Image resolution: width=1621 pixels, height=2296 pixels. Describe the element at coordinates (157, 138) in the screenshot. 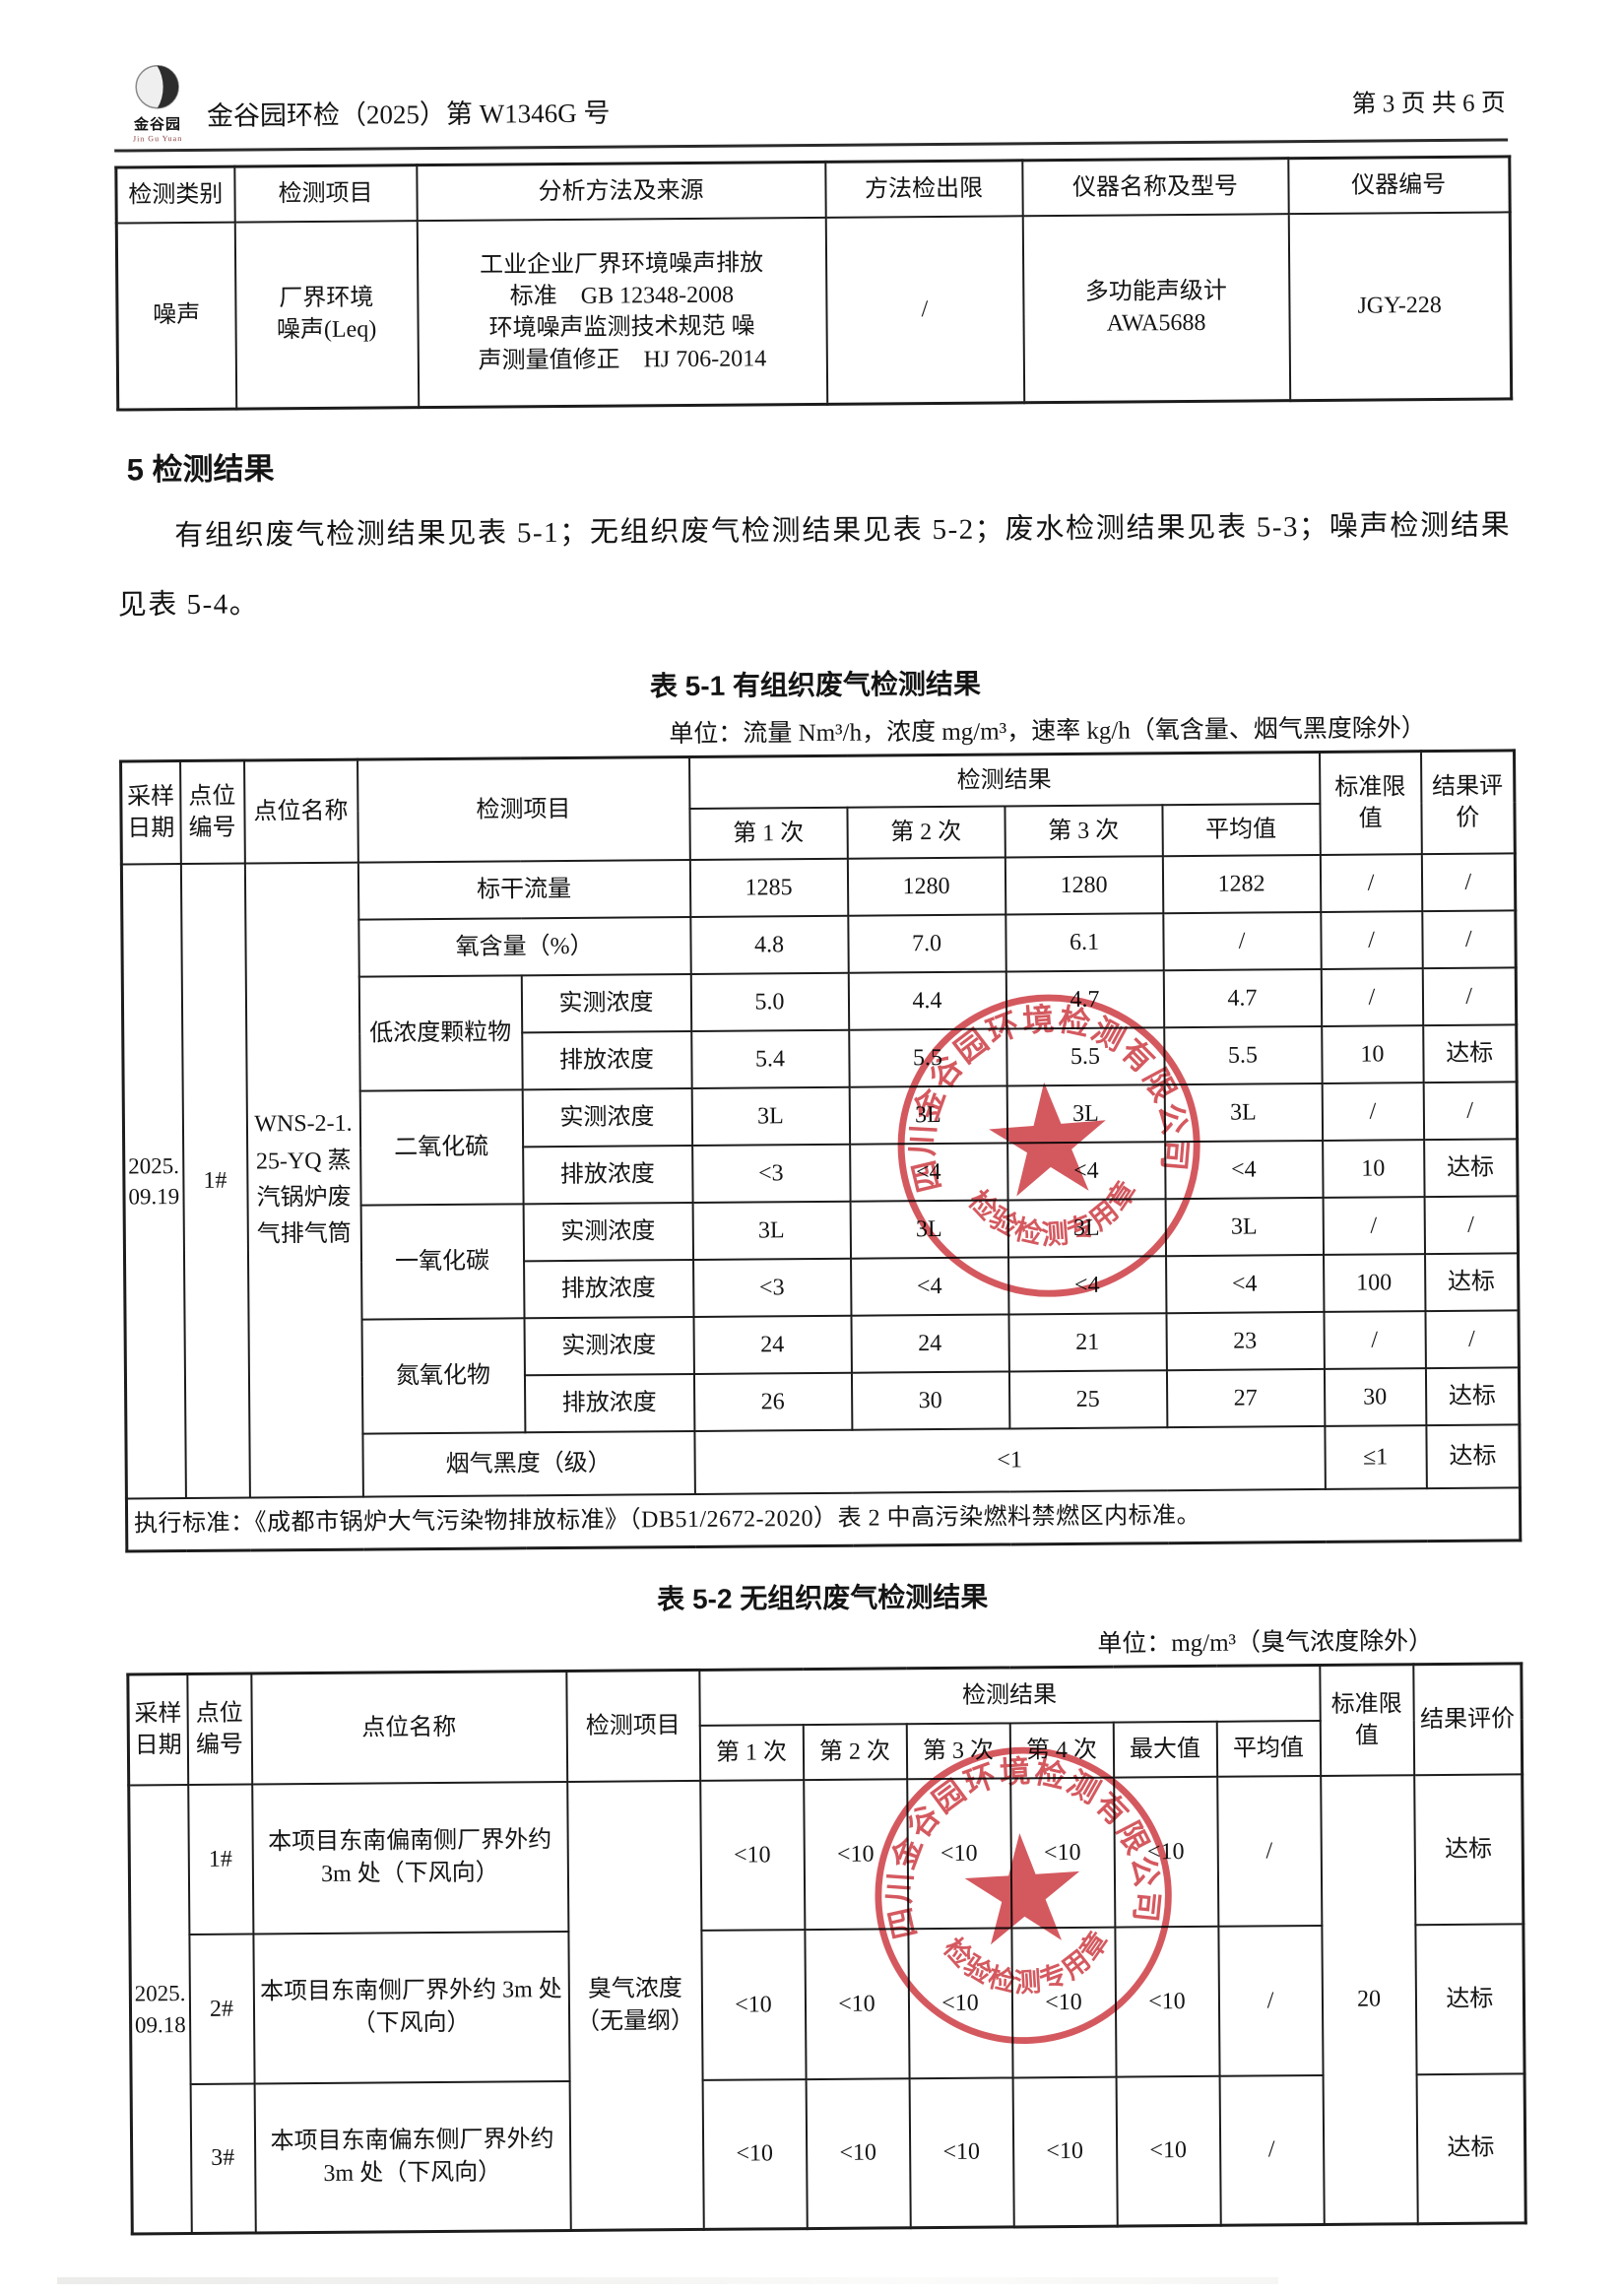

I see `logo-subtext: Jin Gu Yuan` at that location.